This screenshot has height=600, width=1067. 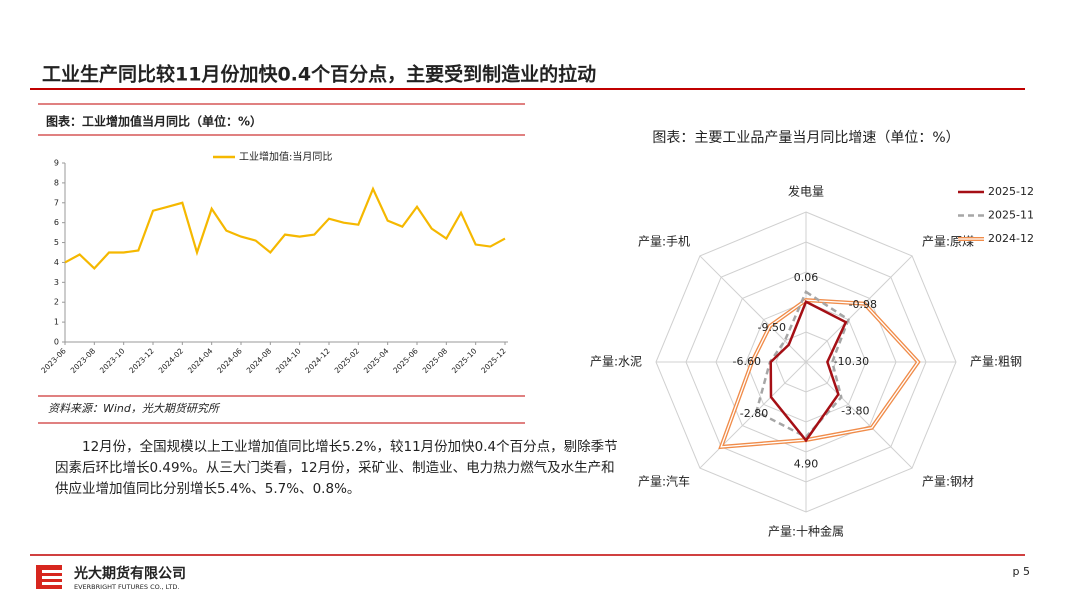 What do you see at coordinates (806, 531) in the screenshot?
I see `category-label: 产量:十种金属` at bounding box center [806, 531].